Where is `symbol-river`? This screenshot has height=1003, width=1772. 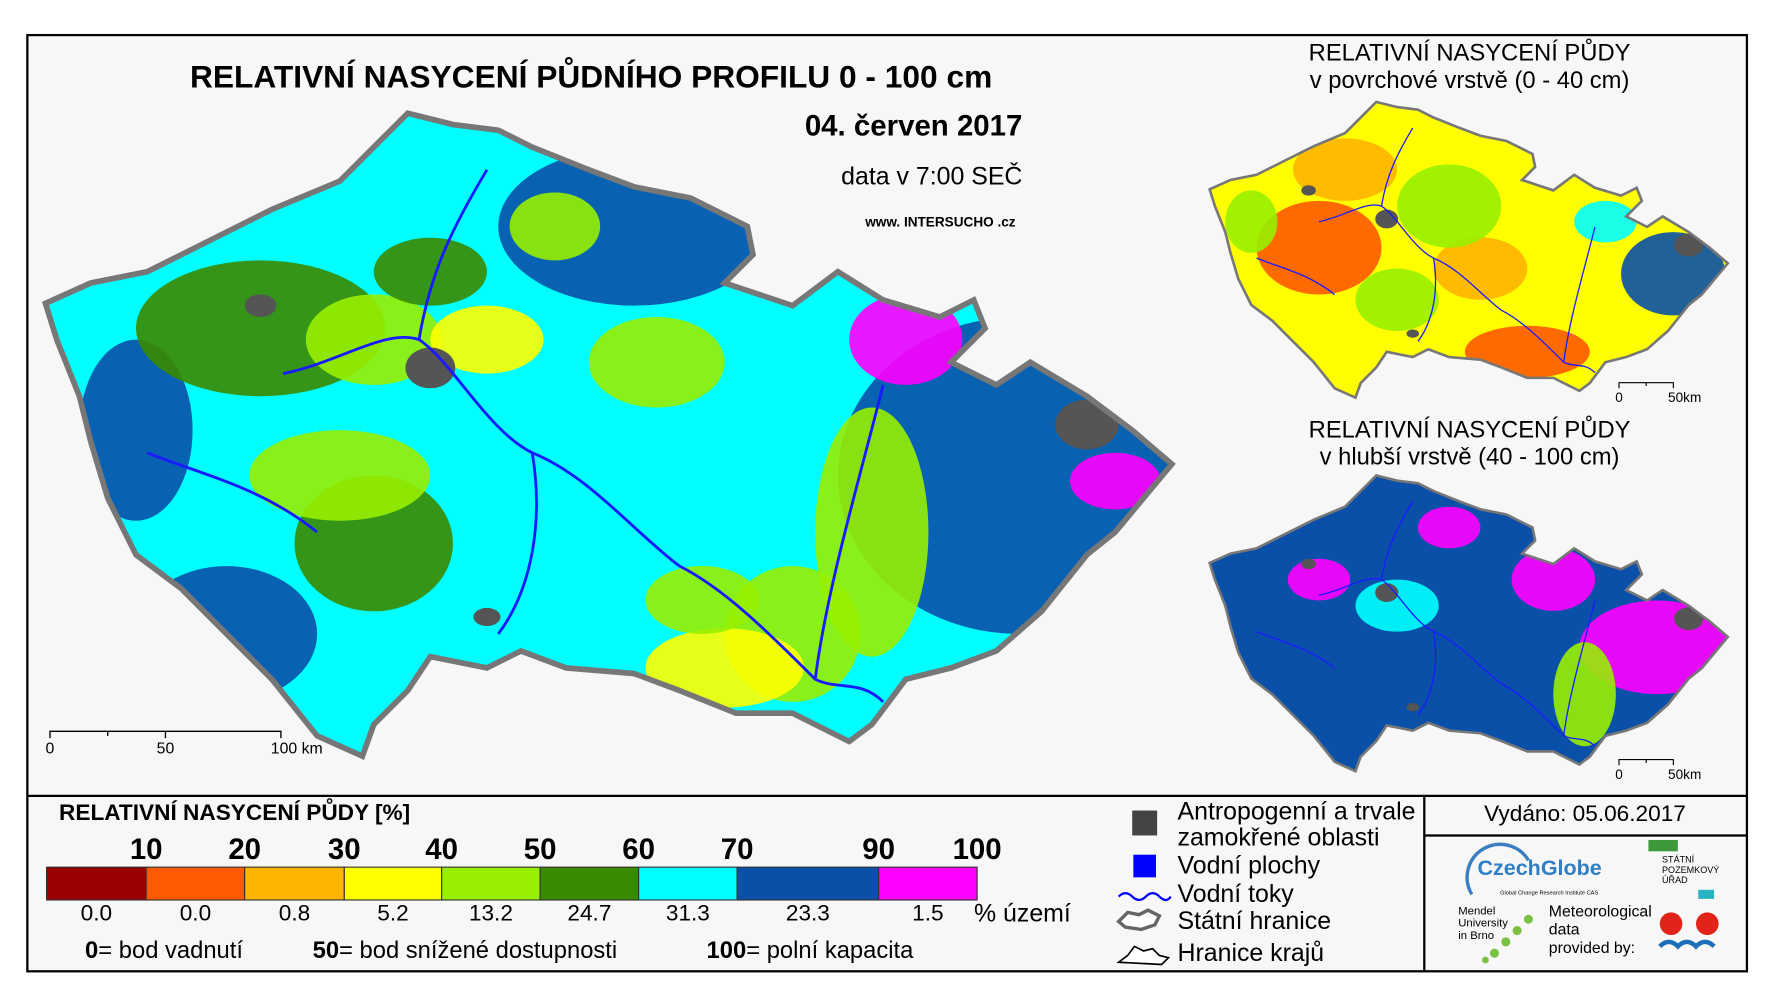 symbol-river is located at coordinates (1144, 897).